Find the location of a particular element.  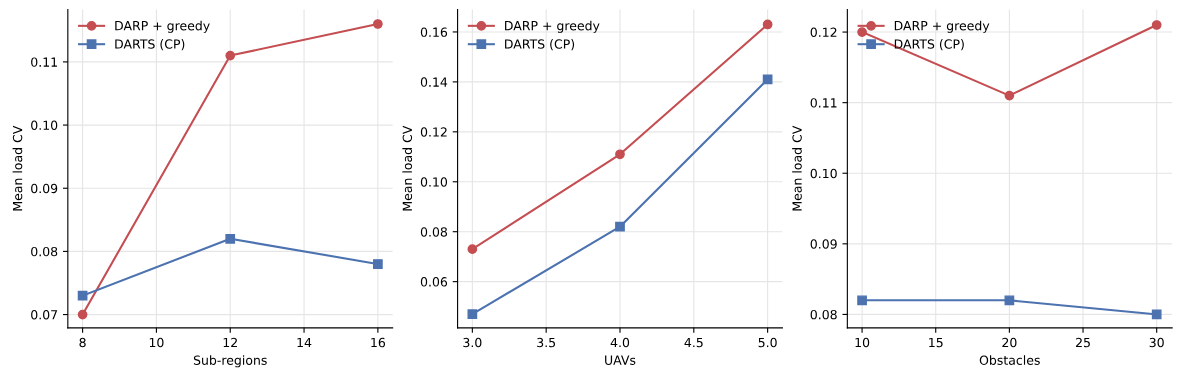

x-tick-label: 4.0 is located at coordinates (620, 342).